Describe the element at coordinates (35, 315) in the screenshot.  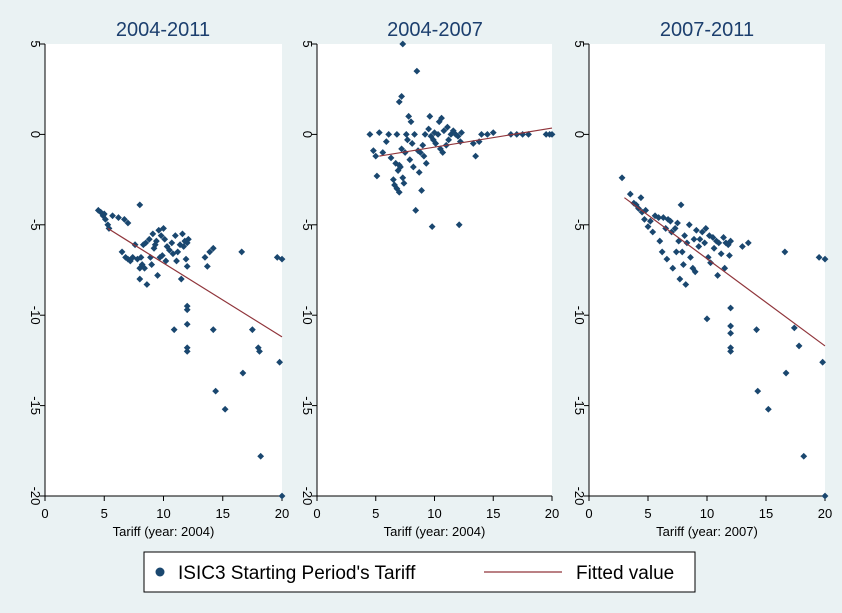
I see `y-tick-label: -10` at that location.